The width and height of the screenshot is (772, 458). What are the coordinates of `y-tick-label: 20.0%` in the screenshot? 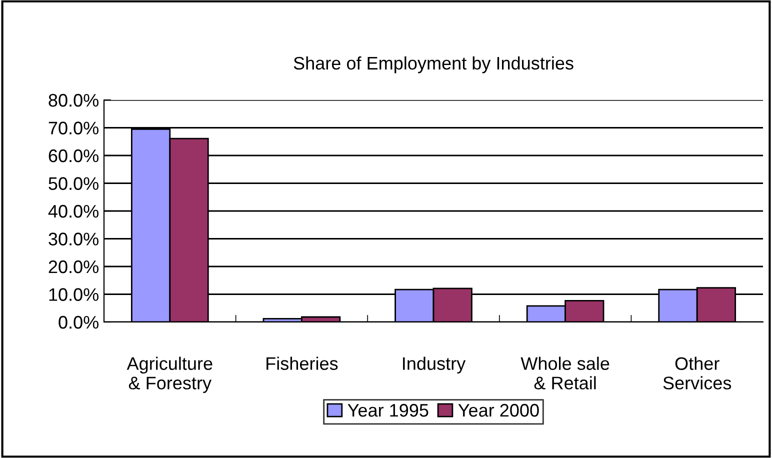 It's located at (73, 267).